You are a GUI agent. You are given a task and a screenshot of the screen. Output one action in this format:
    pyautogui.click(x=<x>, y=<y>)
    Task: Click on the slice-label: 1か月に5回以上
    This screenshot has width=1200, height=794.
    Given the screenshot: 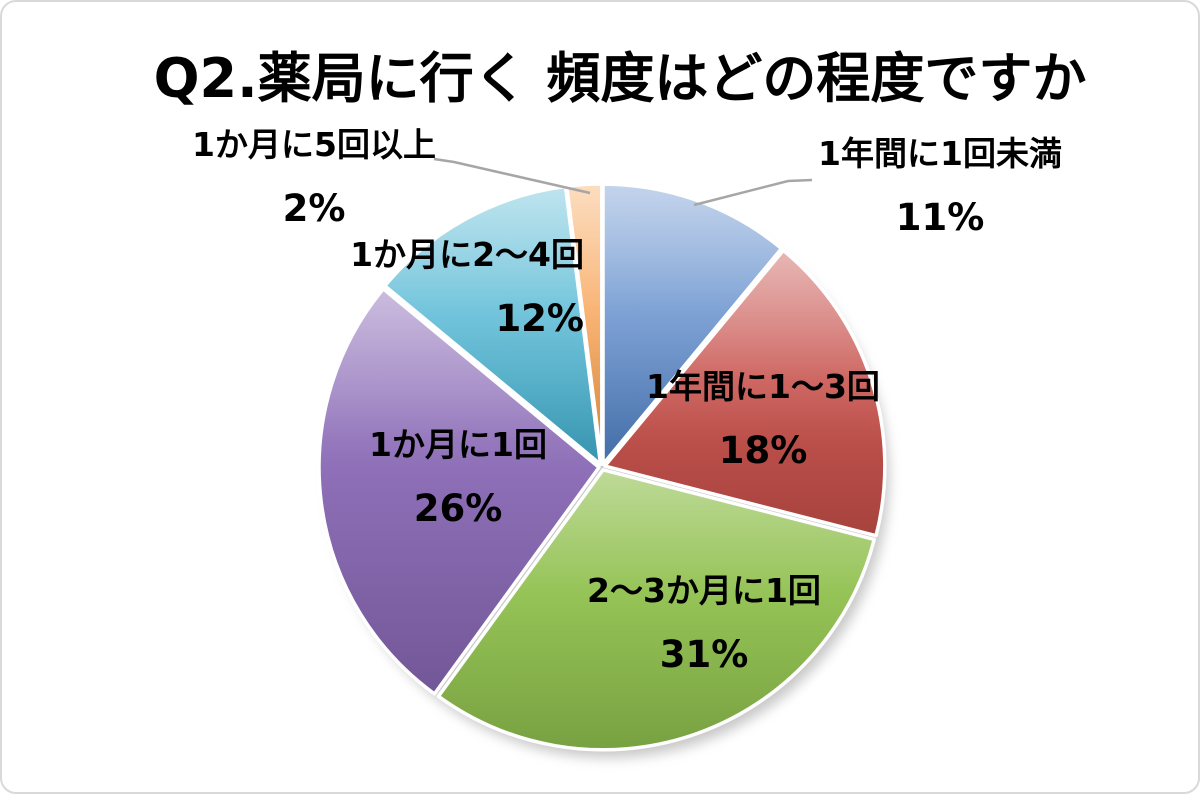 What is the action you would take?
    pyautogui.click(x=314, y=144)
    